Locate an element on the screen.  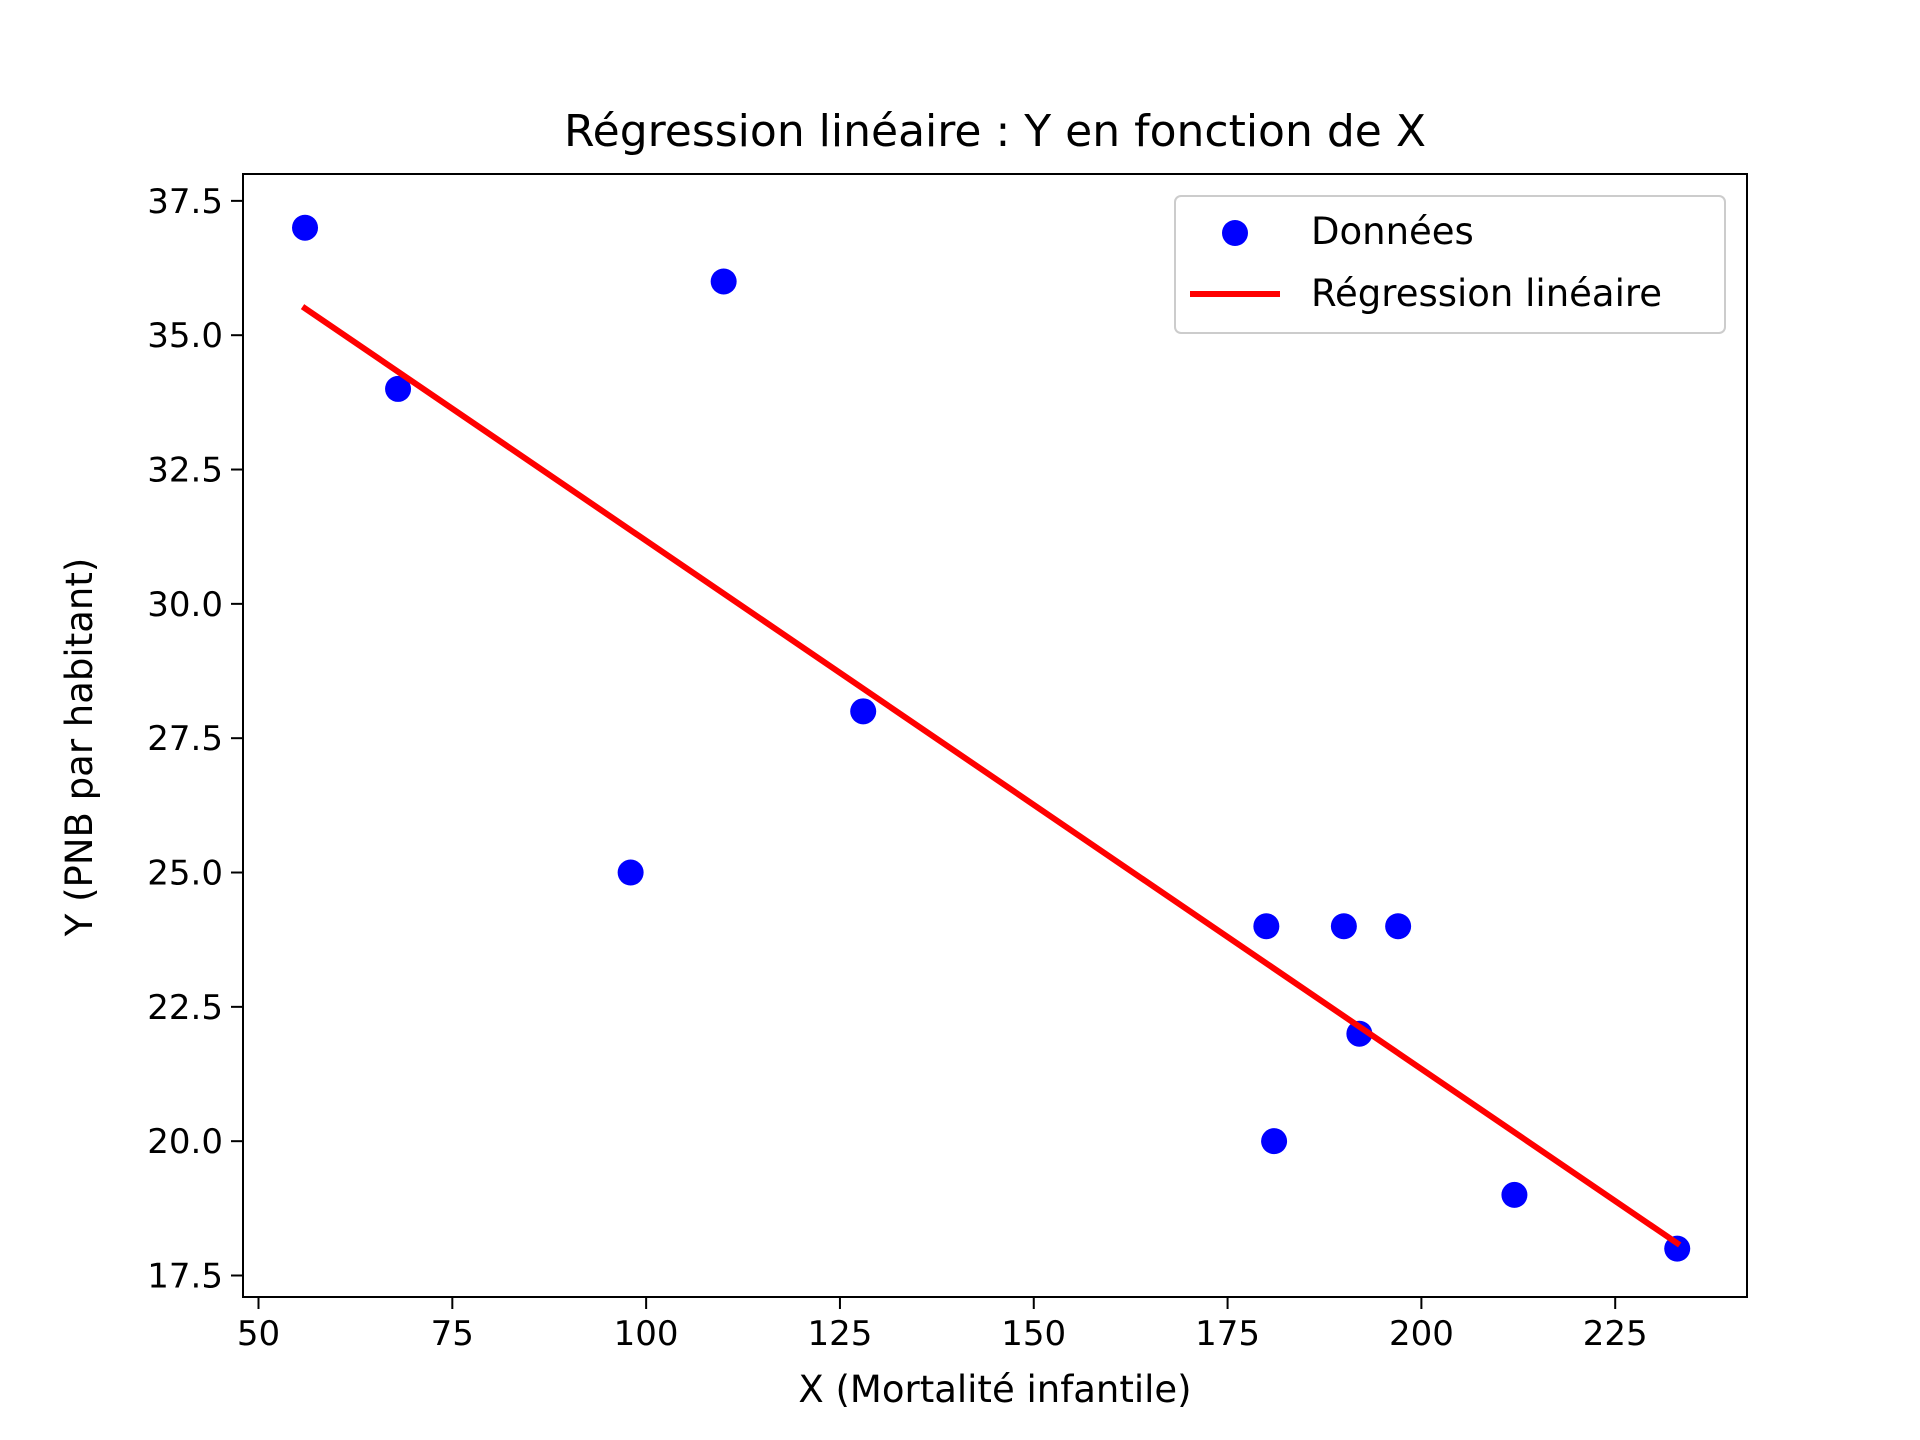
y-tick-label: 17.5 is located at coordinates (185, 1277).